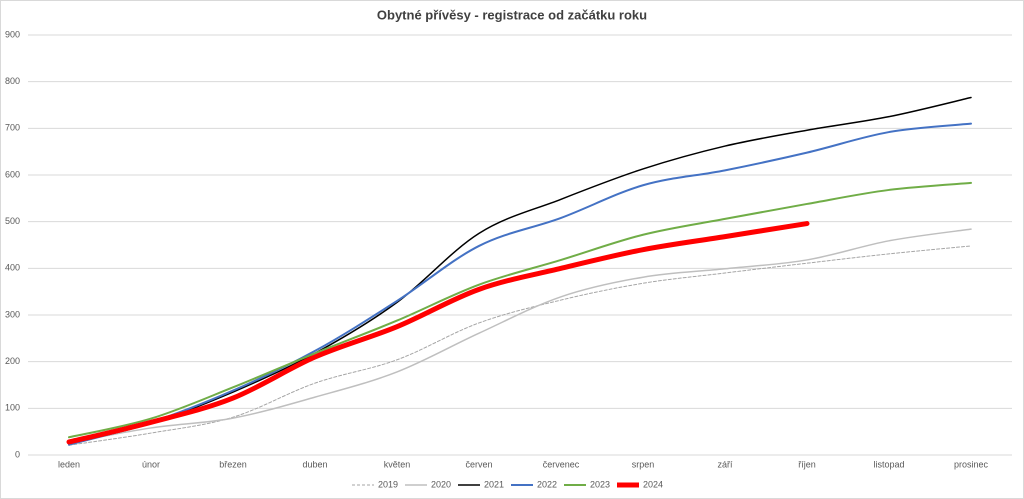 The width and height of the screenshot is (1024, 499). Describe the element at coordinates (441, 484) in the screenshot. I see `legend-label: 2020` at that location.